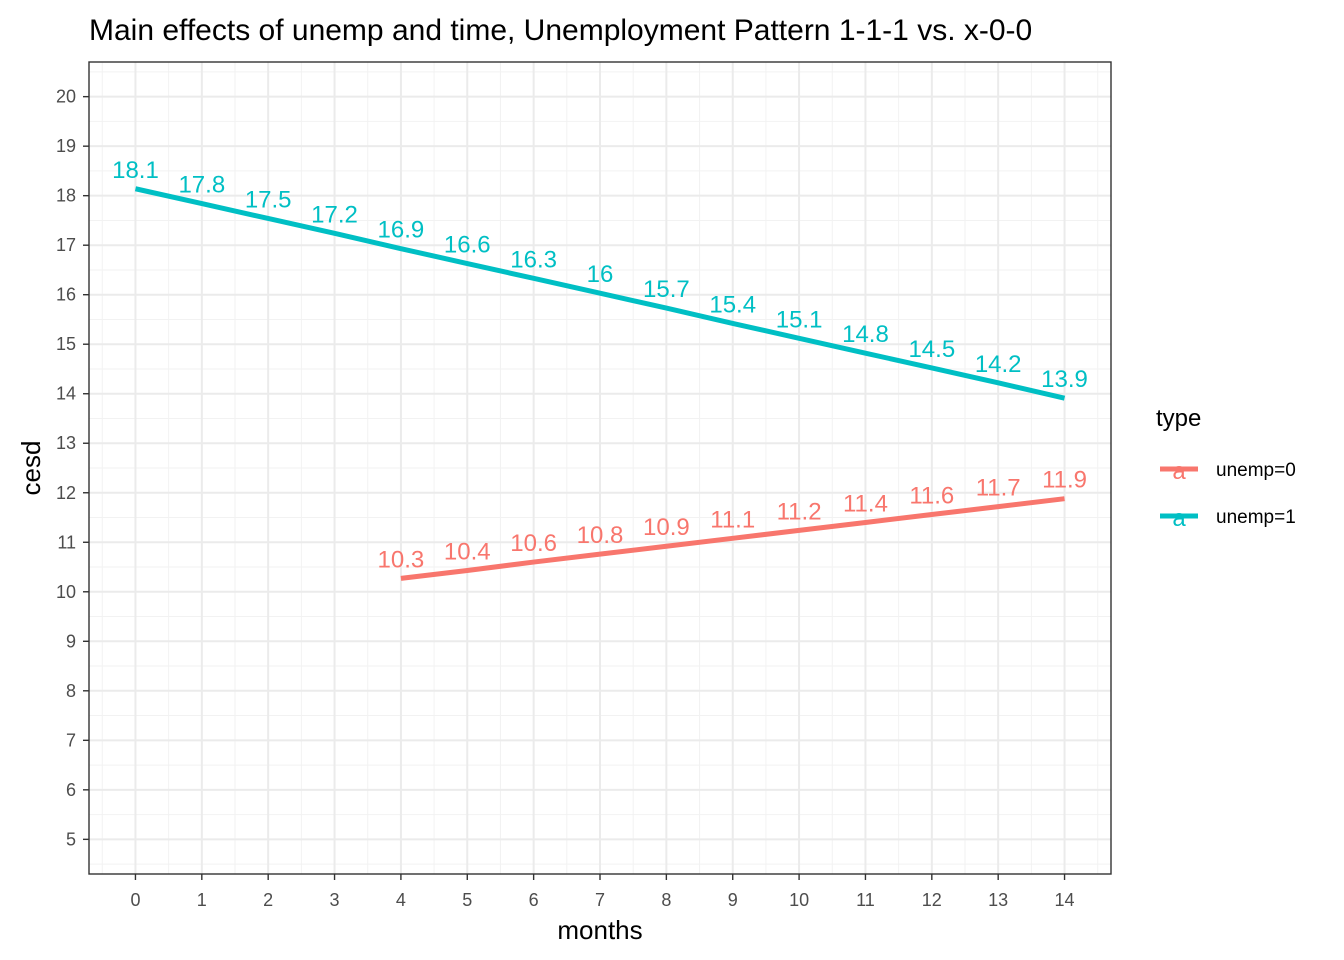 This screenshot has height=960, width=1344. Describe the element at coordinates (600, 535) in the screenshot. I see `data-label: 10.8` at that location.